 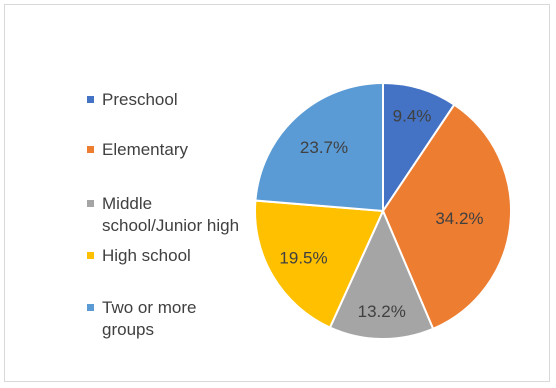 I want to click on legend-label: Two or more groups, so click(x=149, y=318).